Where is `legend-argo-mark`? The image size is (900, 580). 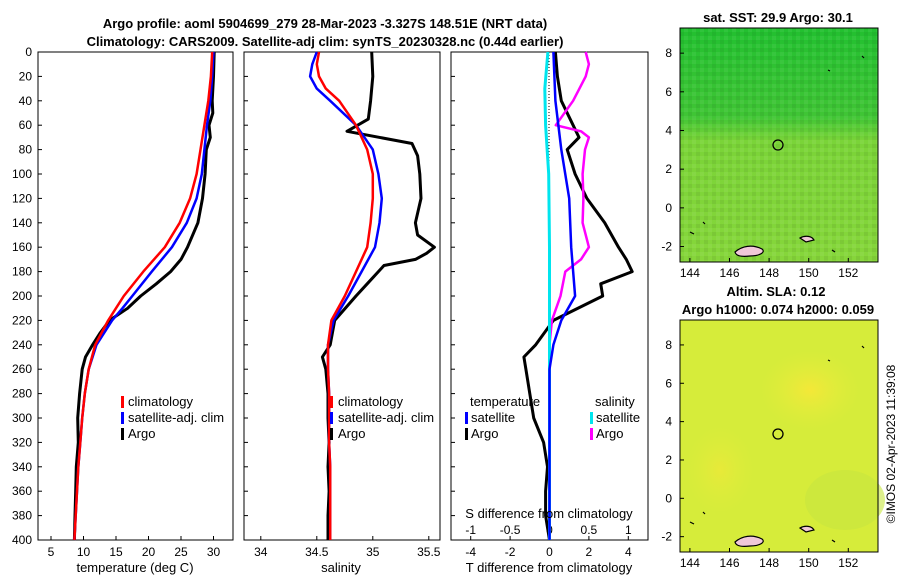
legend-argo-mark is located at coordinates (122, 434).